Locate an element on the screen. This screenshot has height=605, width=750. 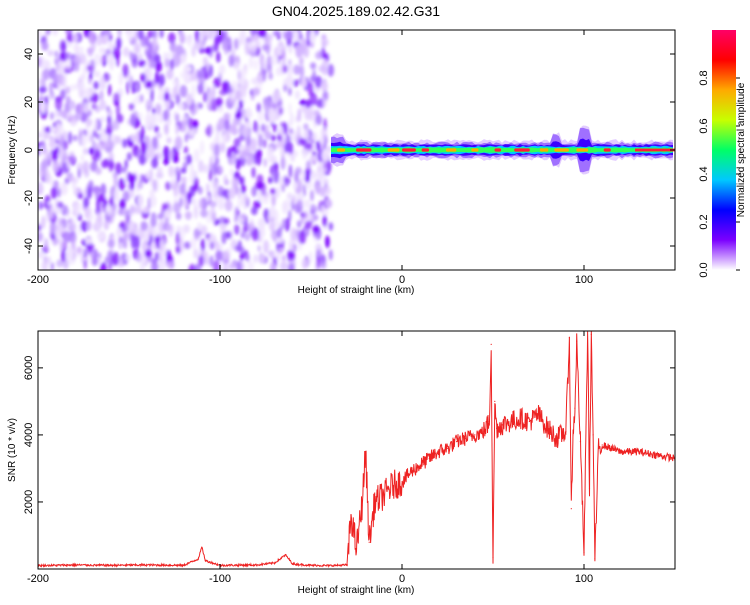
chart-title: GN04.2025.189.02.42.G31 is located at coordinates (356, 11).